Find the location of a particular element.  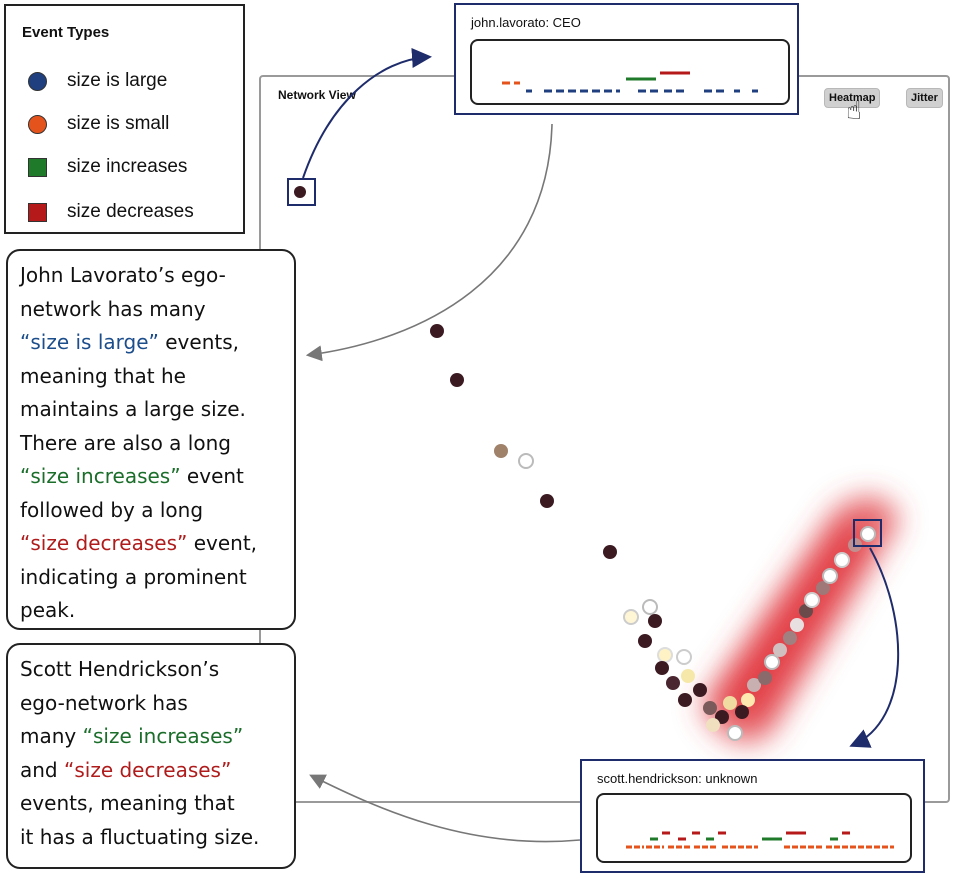

note-line: “size increases” event is located at coordinates (132, 476).